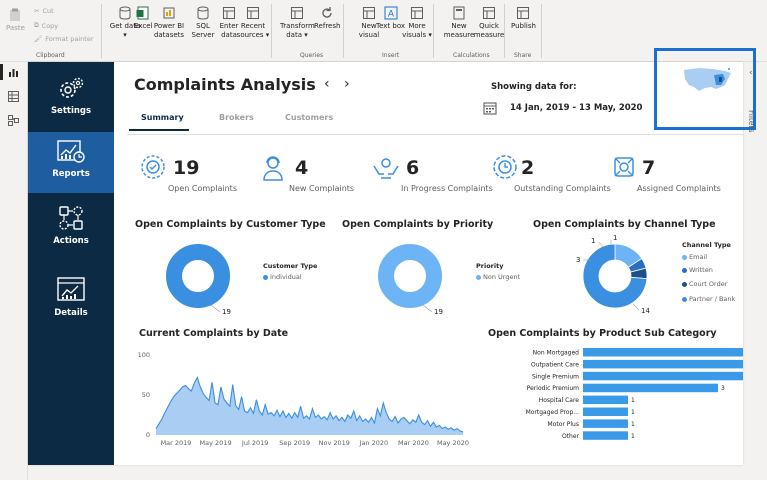 The height and width of the screenshot is (480, 767). I want to click on legend-item: Partner / Bank, so click(708, 299).